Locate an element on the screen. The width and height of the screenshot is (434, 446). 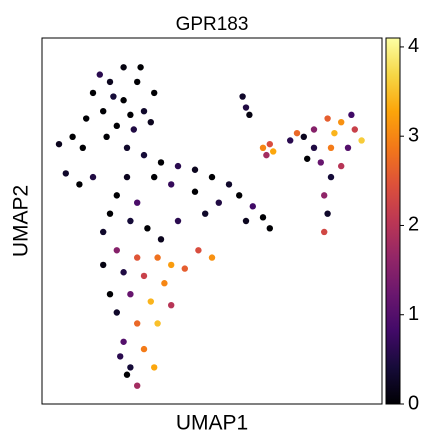
x-axis-label: UMAP1 is located at coordinates (212, 423).